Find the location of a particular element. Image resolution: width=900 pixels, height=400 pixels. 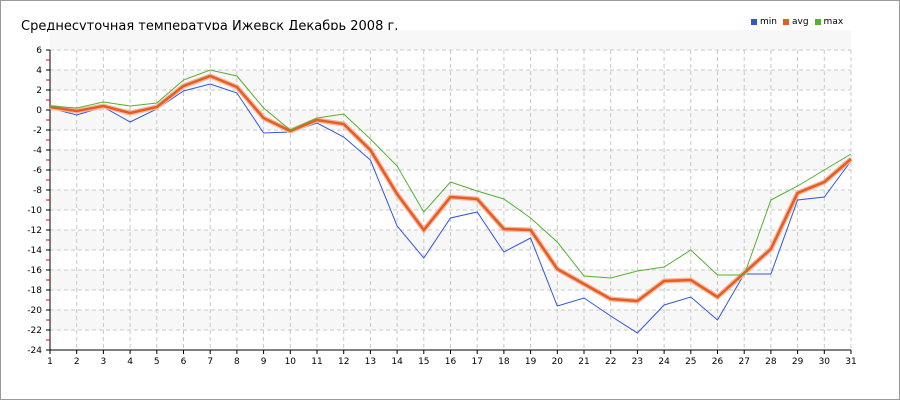

y-tick-label: 6 is located at coordinates (39, 51).